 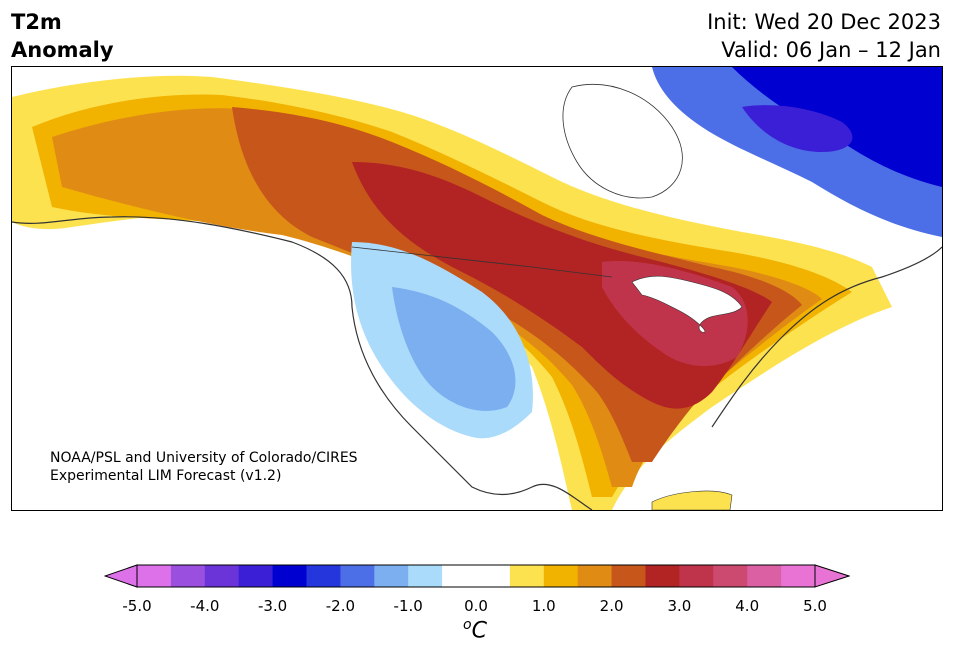 I want to click on hudson-bay, so click(x=622, y=141).